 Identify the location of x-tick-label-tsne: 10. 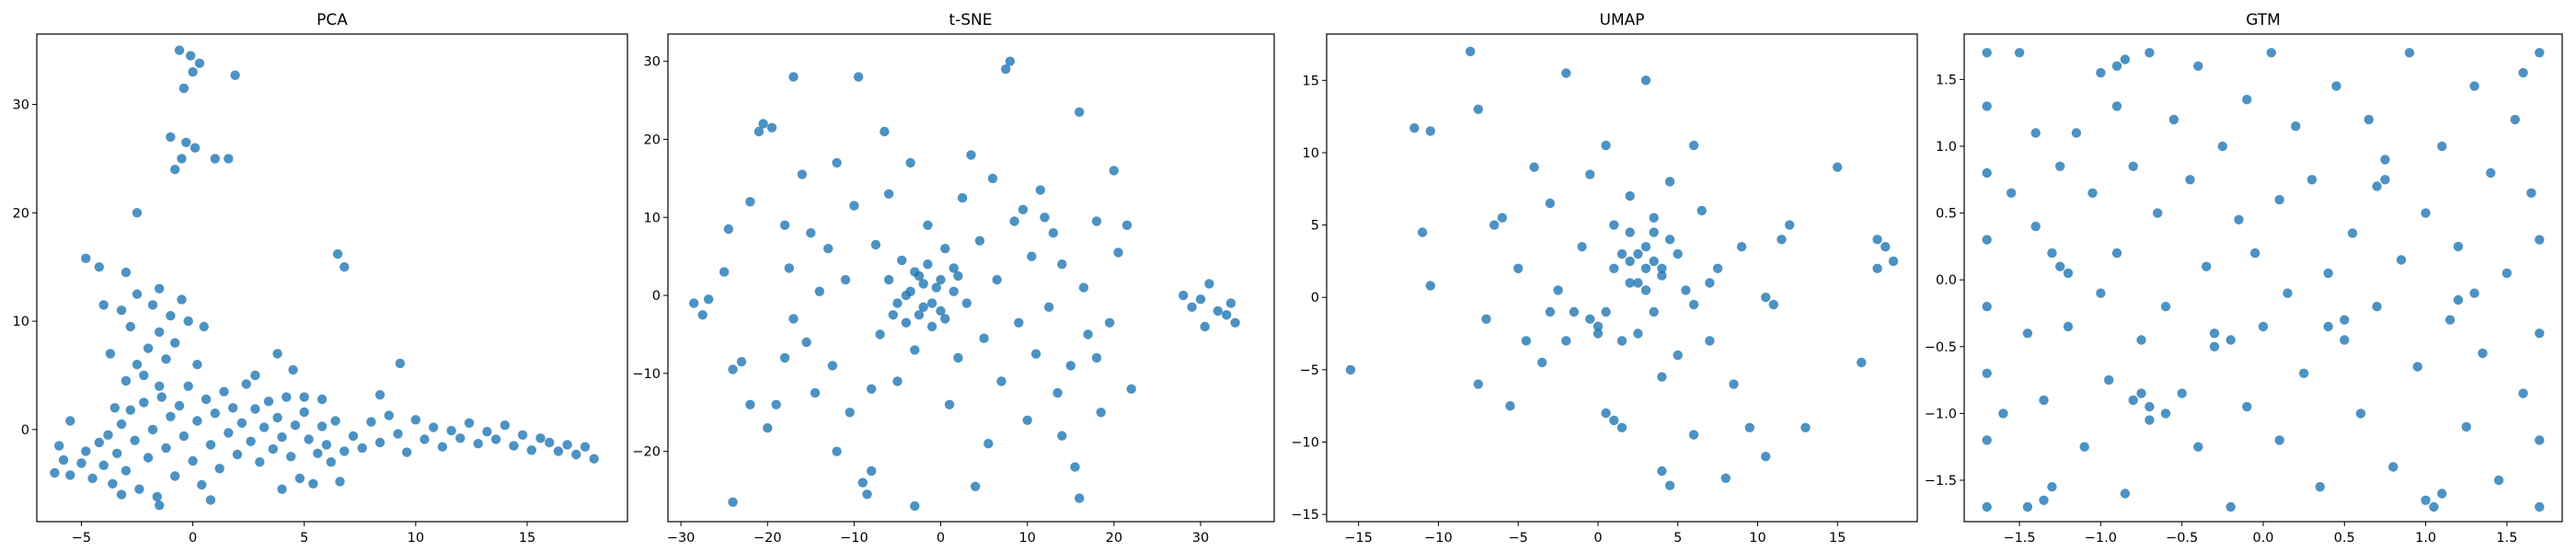
(1026, 538).